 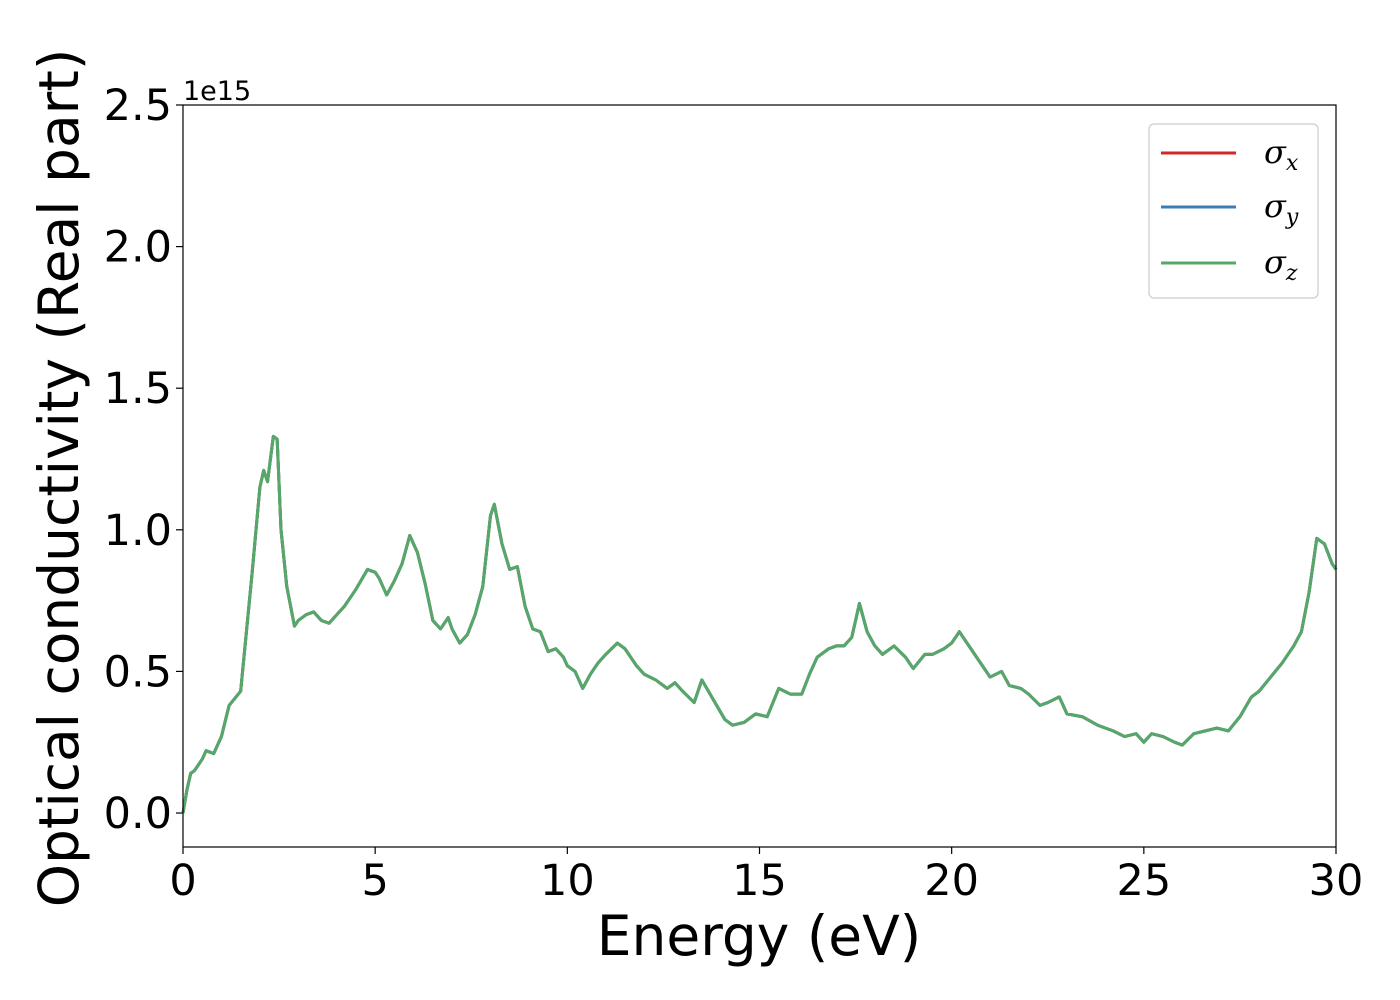 I want to click on x-tick-label: 20, so click(x=951, y=881).